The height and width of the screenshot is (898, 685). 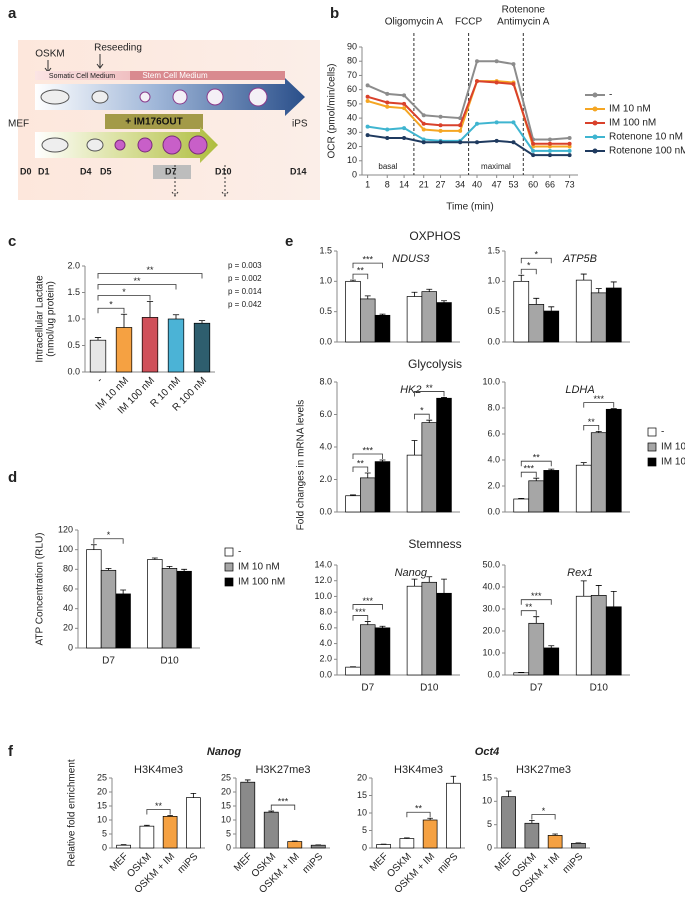 I want to click on chart-title: ATP5B, so click(x=579, y=259).